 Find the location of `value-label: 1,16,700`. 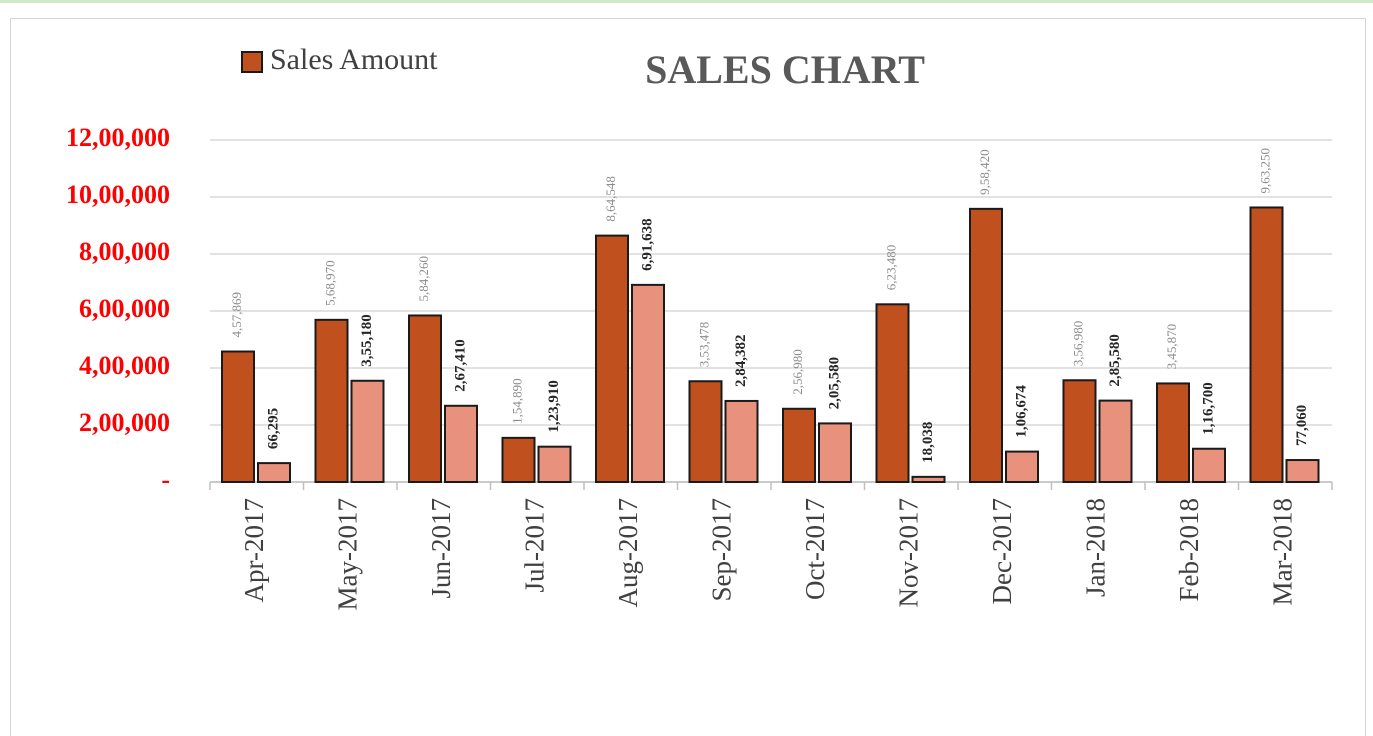

value-label: 1,16,700 is located at coordinates (1208, 408).